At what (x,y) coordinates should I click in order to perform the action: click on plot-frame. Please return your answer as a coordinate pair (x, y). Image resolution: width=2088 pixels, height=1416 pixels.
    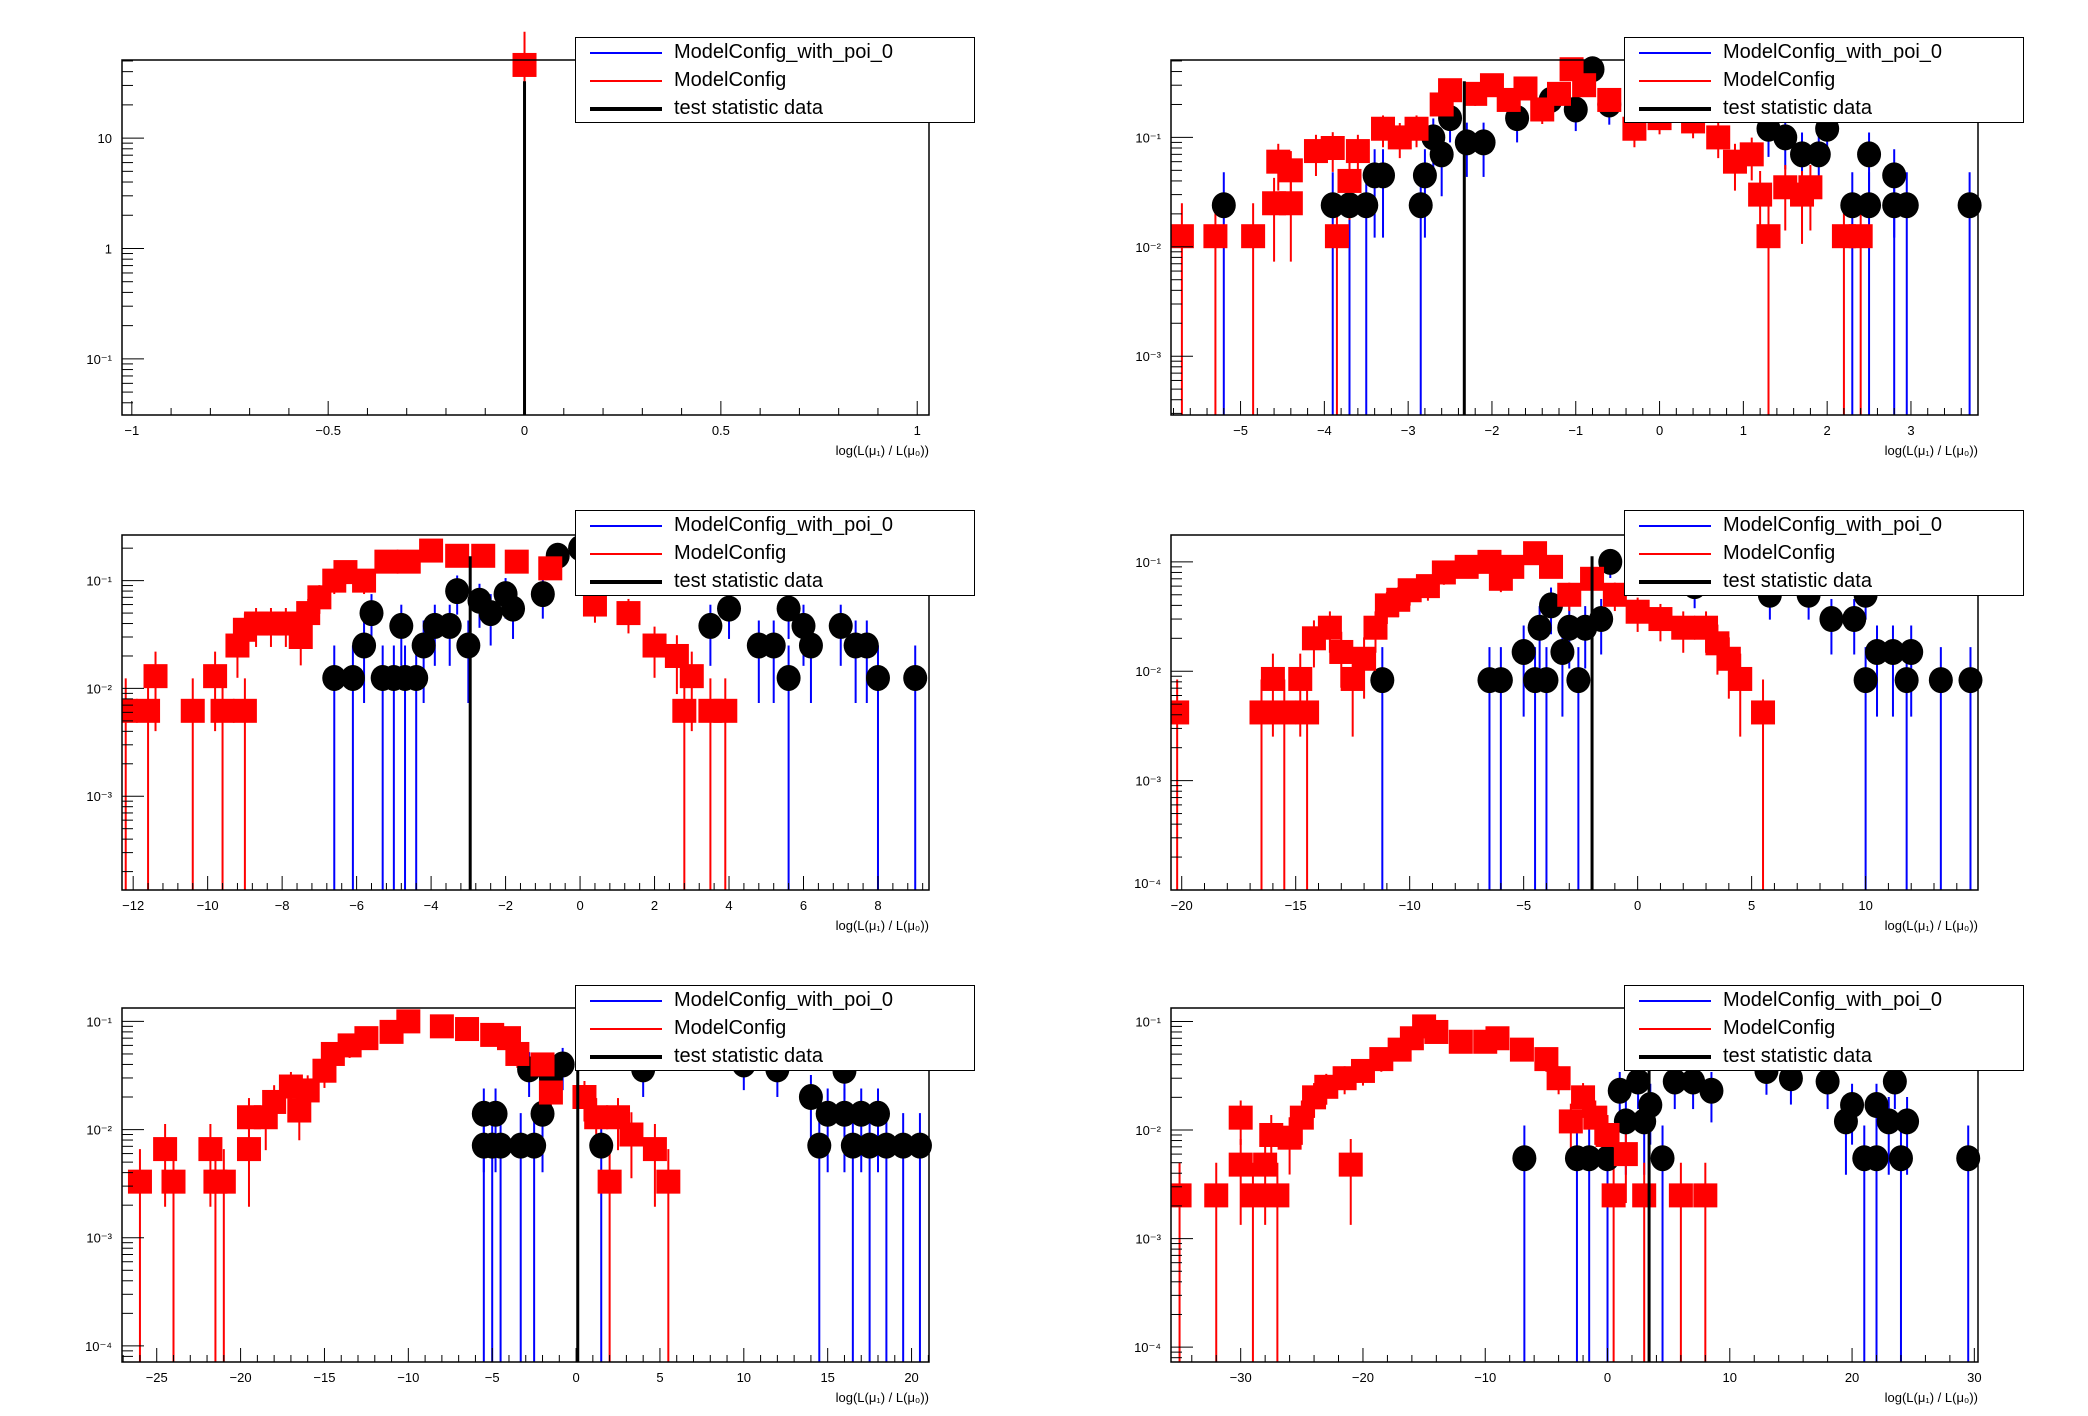
    Looking at the image, I should click on (1574, 237).